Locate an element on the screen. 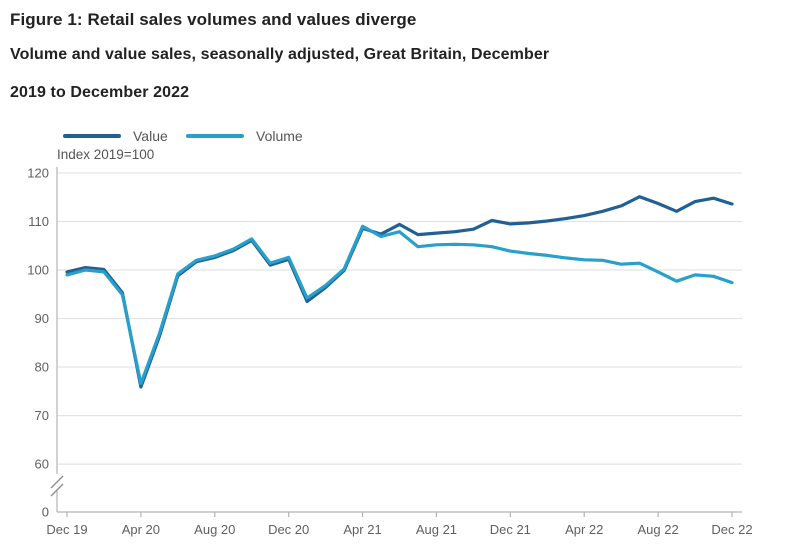 This screenshot has height=551, width=785. legend-item-volume: Volume is located at coordinates (244, 136).